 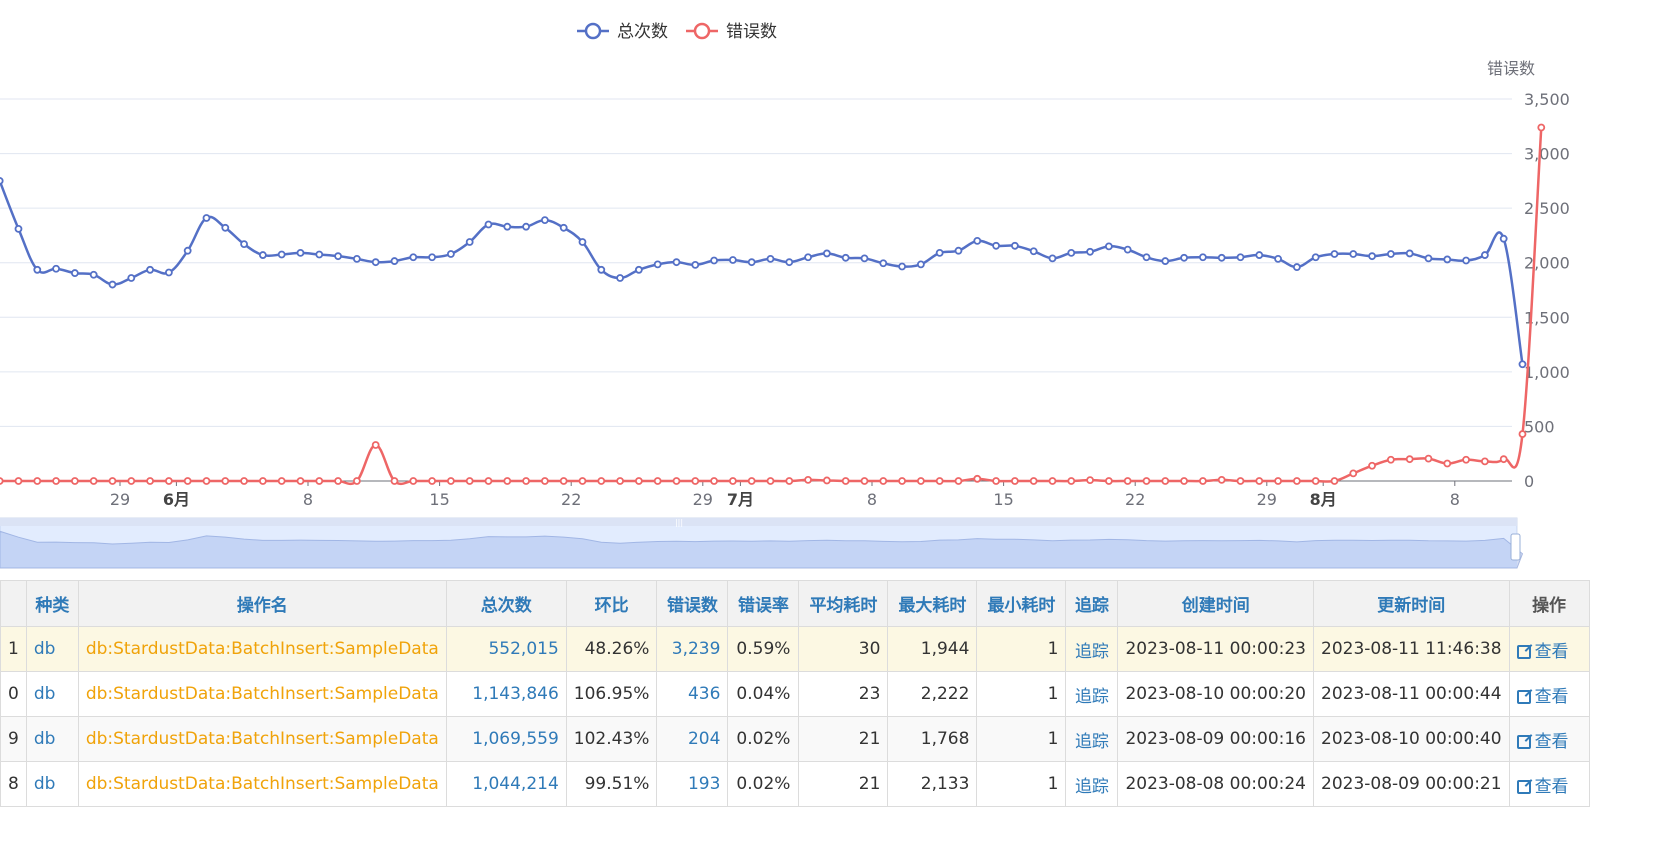 I want to click on total-value: 1,143,846, so click(x=515, y=694).